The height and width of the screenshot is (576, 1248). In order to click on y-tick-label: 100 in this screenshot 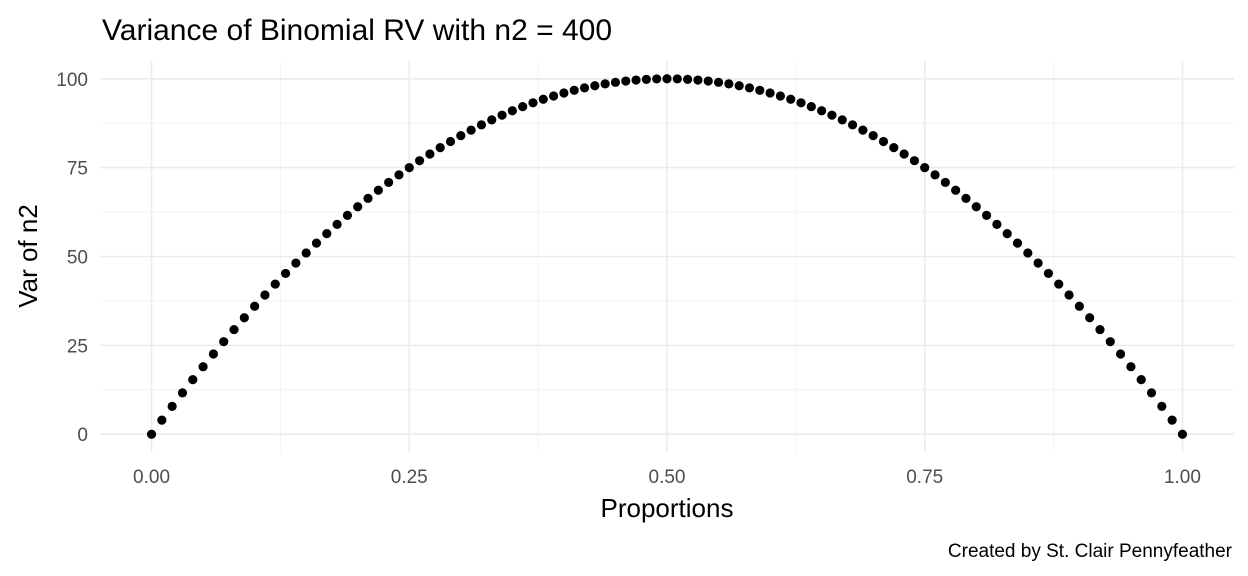, I will do `click(72, 80)`.